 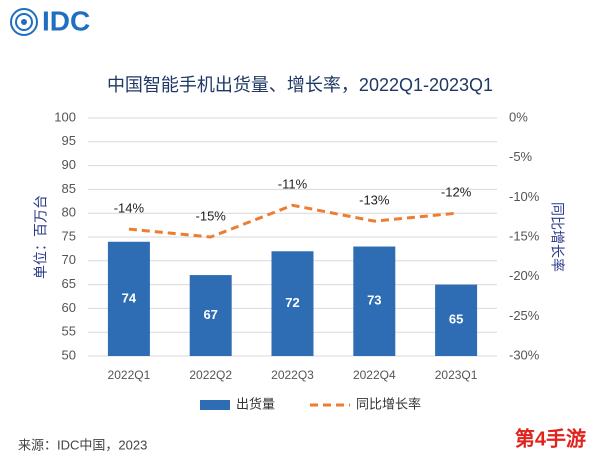 What do you see at coordinates (456, 375) in the screenshot?
I see `x-tick-label: 2023Q1` at bounding box center [456, 375].